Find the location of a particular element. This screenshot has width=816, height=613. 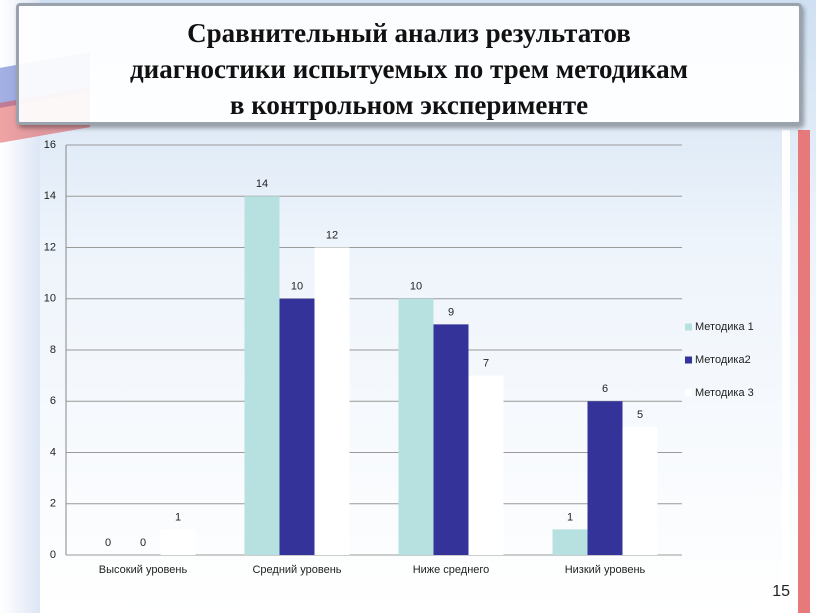

y-tick-label: 10 is located at coordinates (50, 299).